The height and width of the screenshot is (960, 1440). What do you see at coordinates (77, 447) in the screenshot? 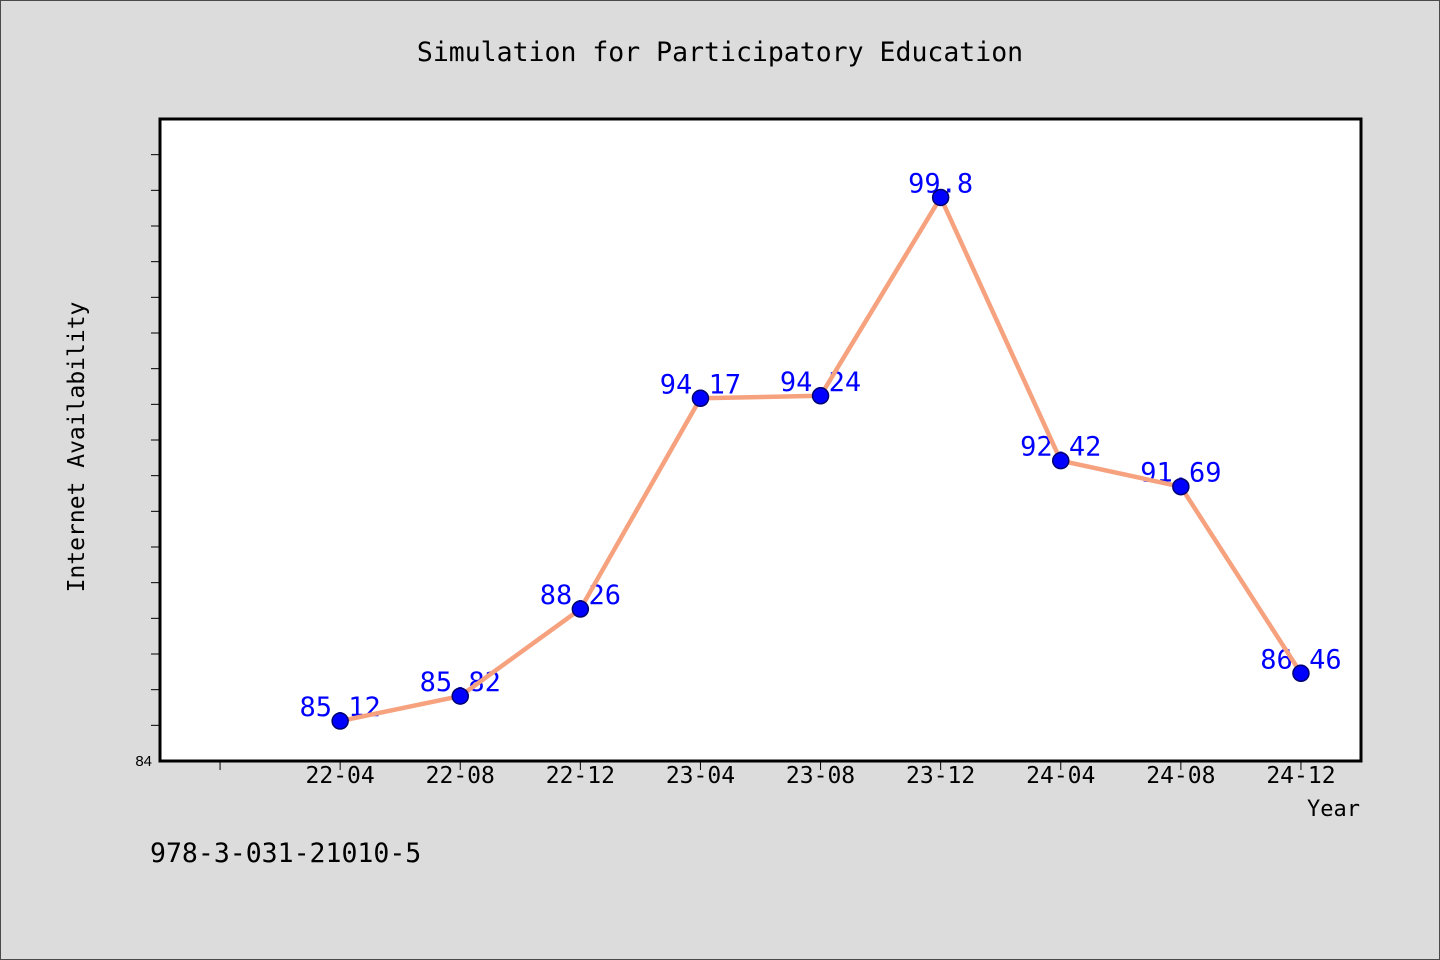
I see `y-axis-label: Internet Availability` at bounding box center [77, 447].